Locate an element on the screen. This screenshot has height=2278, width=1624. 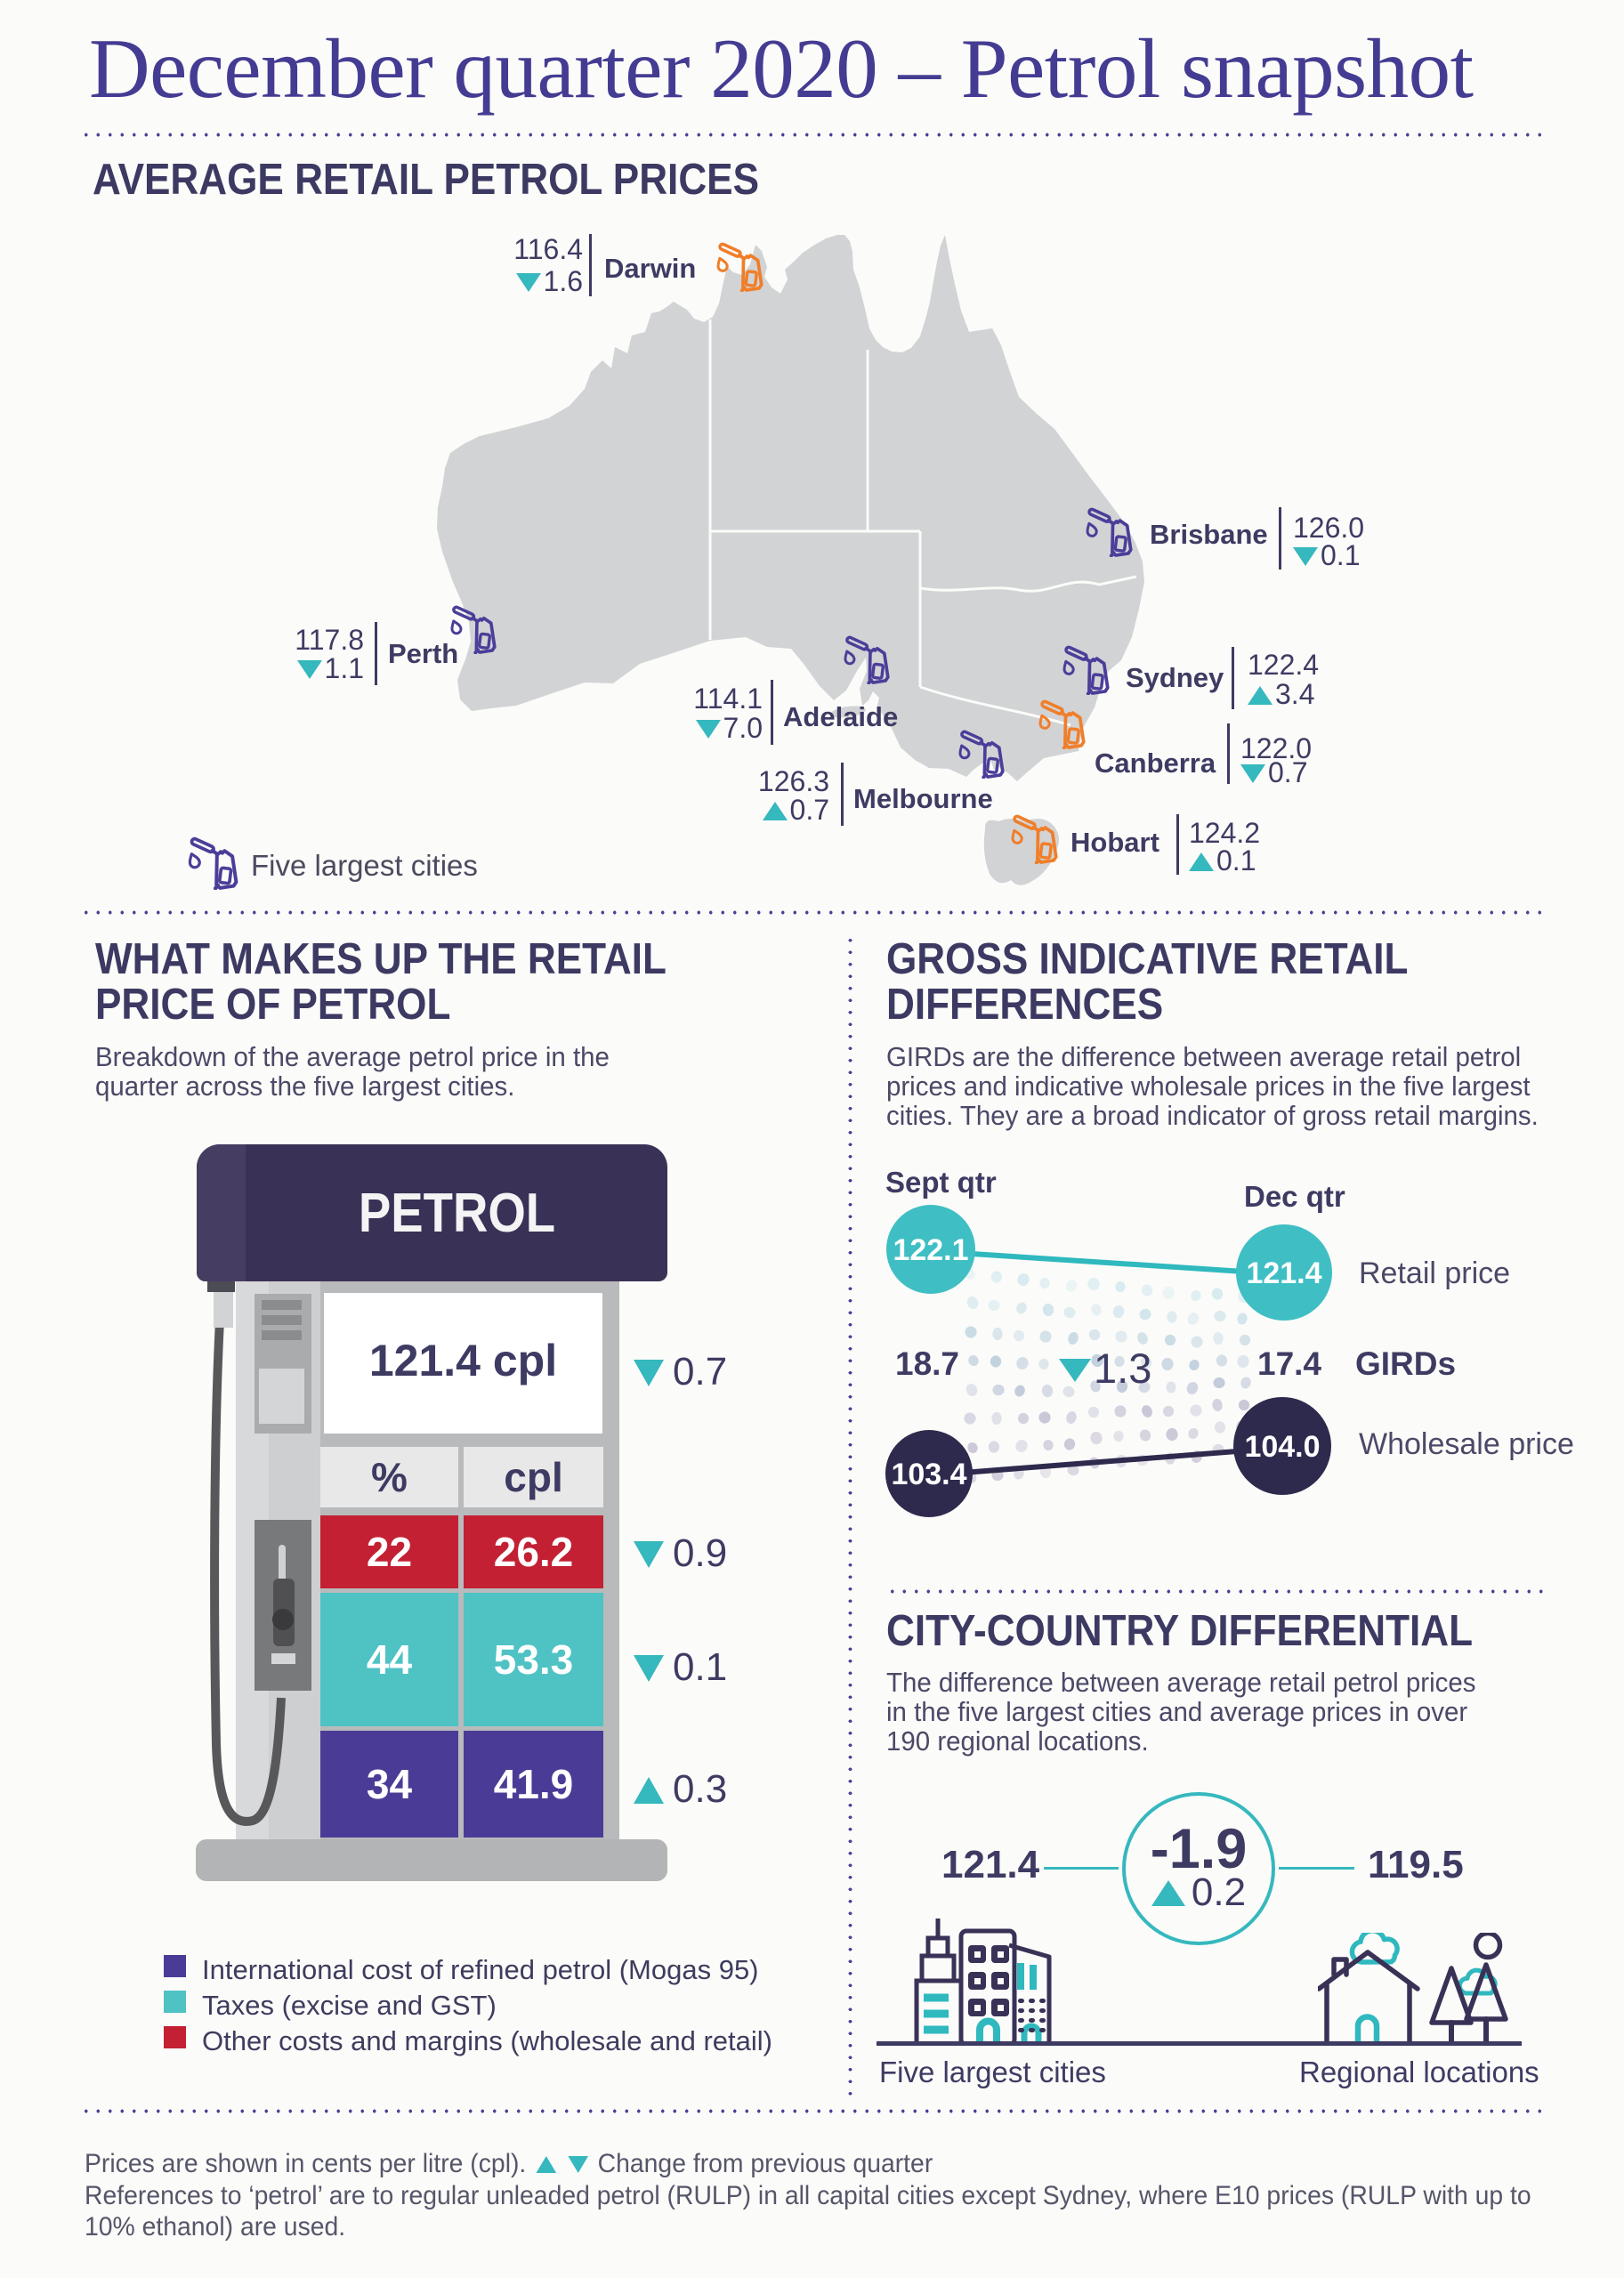
svg-text: 122.1 is located at coordinates (930, 1250).